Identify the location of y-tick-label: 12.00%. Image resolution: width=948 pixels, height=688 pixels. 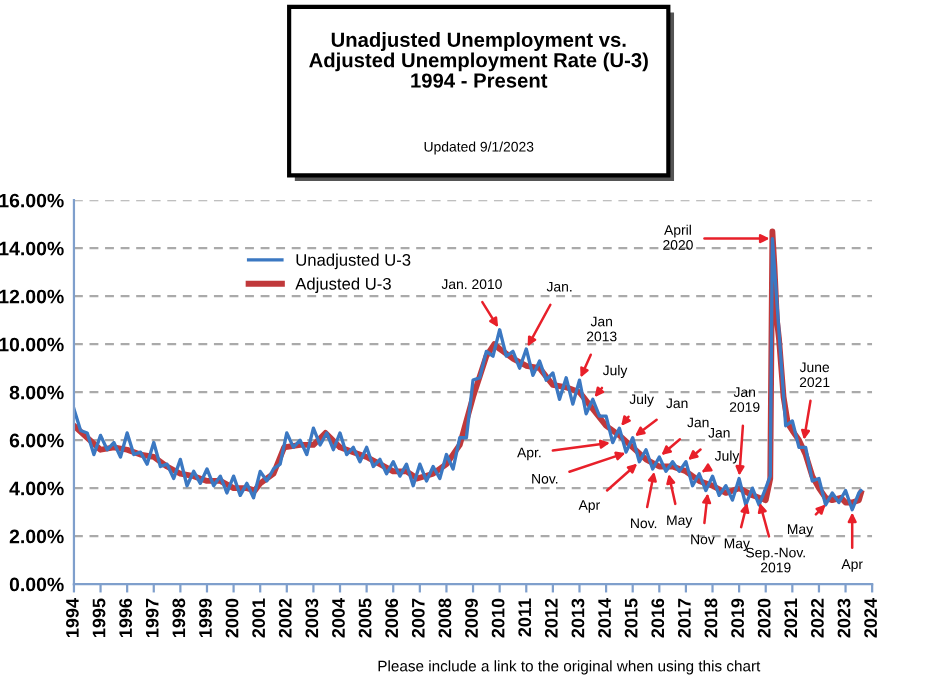
(32, 296).